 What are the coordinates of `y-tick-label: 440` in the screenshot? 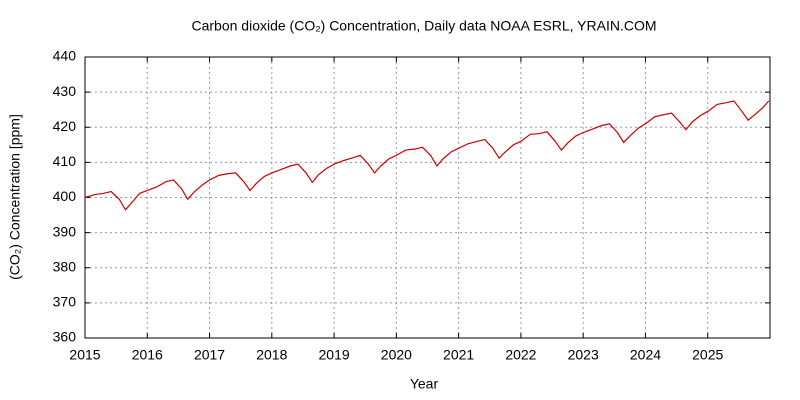 It's located at (65, 56).